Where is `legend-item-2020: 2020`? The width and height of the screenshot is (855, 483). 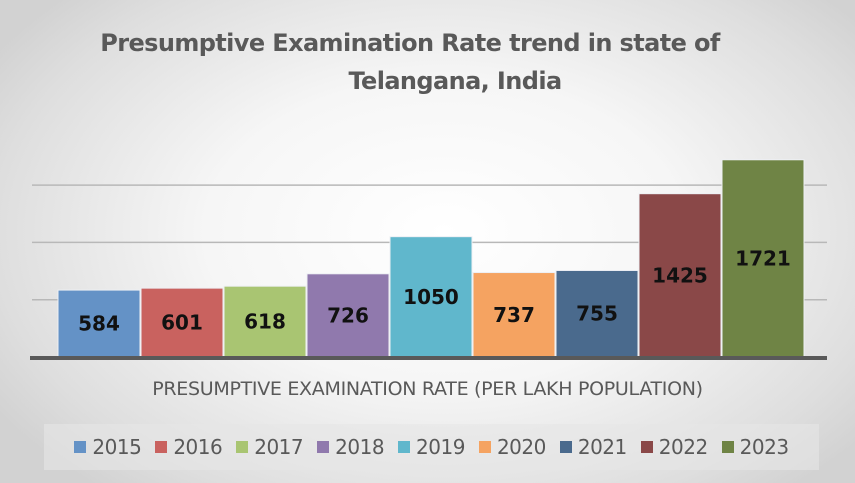
legend-item-2020: 2020 is located at coordinates (512, 447).